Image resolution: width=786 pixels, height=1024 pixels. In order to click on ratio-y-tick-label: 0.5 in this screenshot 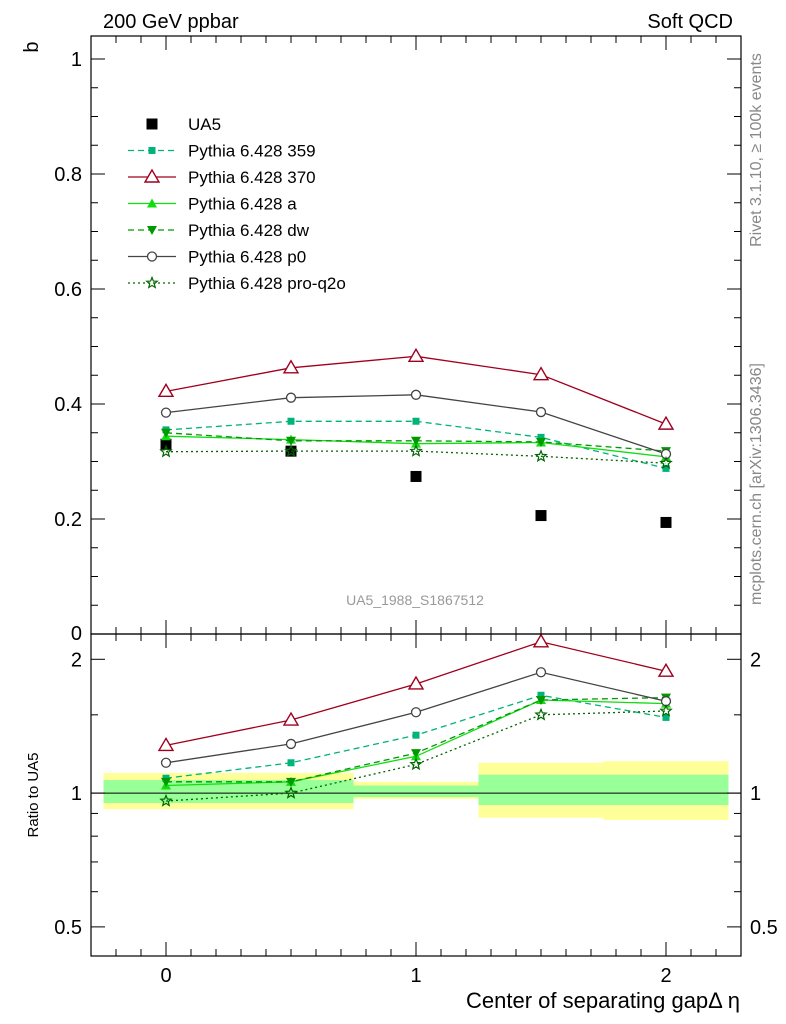, I will do `click(68, 928)`.